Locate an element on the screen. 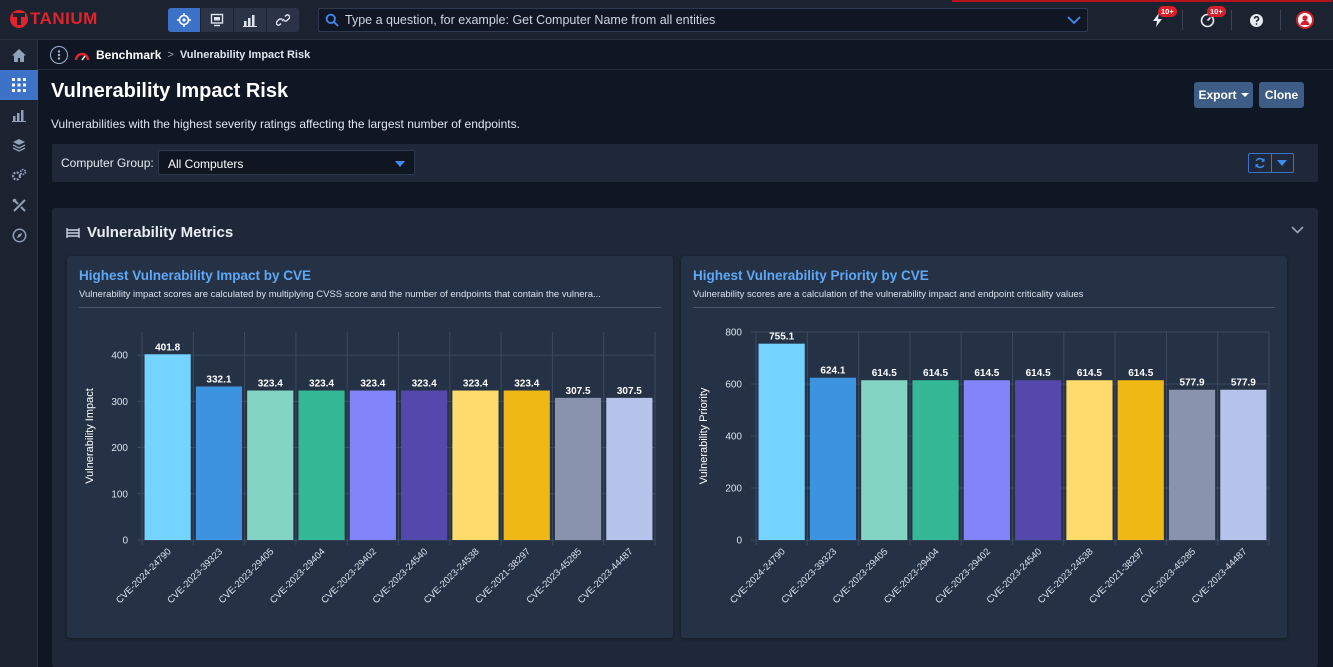 The height and width of the screenshot is (667, 1333). sidebar-explore is located at coordinates (19, 235).